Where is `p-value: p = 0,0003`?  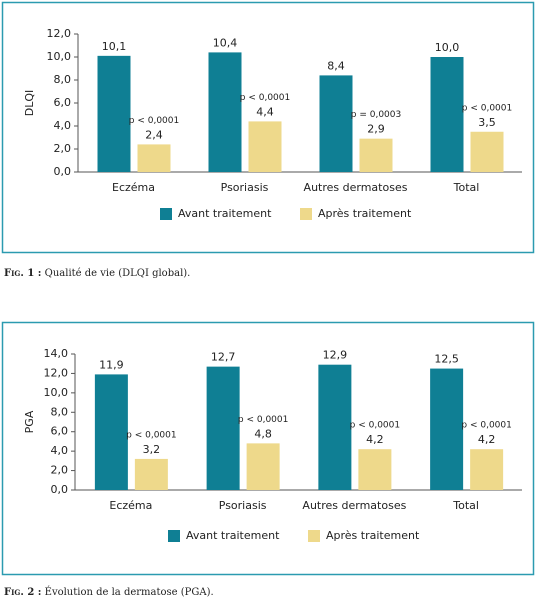 p-value: p = 0,0003 is located at coordinates (376, 115).